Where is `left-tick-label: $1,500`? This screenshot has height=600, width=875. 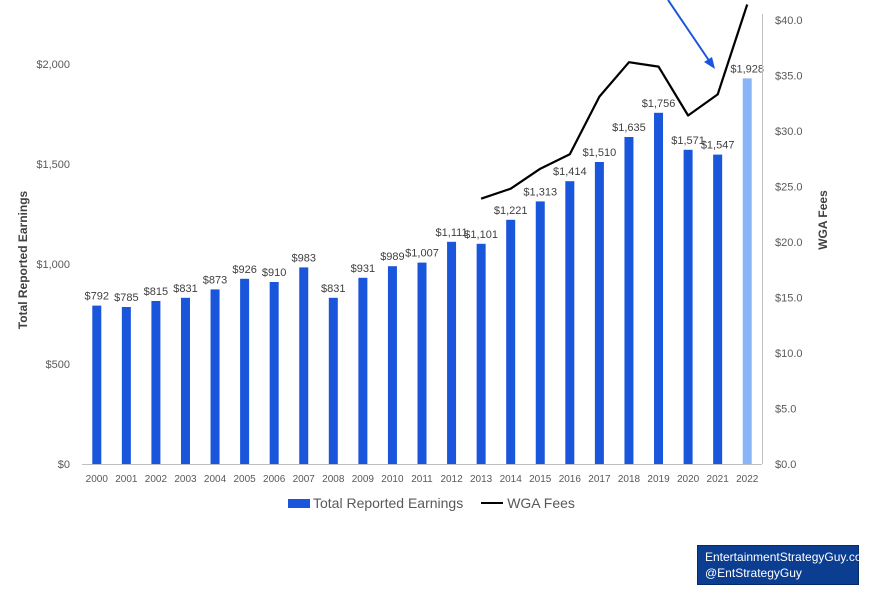
left-tick-label: $1,500 is located at coordinates (53, 165).